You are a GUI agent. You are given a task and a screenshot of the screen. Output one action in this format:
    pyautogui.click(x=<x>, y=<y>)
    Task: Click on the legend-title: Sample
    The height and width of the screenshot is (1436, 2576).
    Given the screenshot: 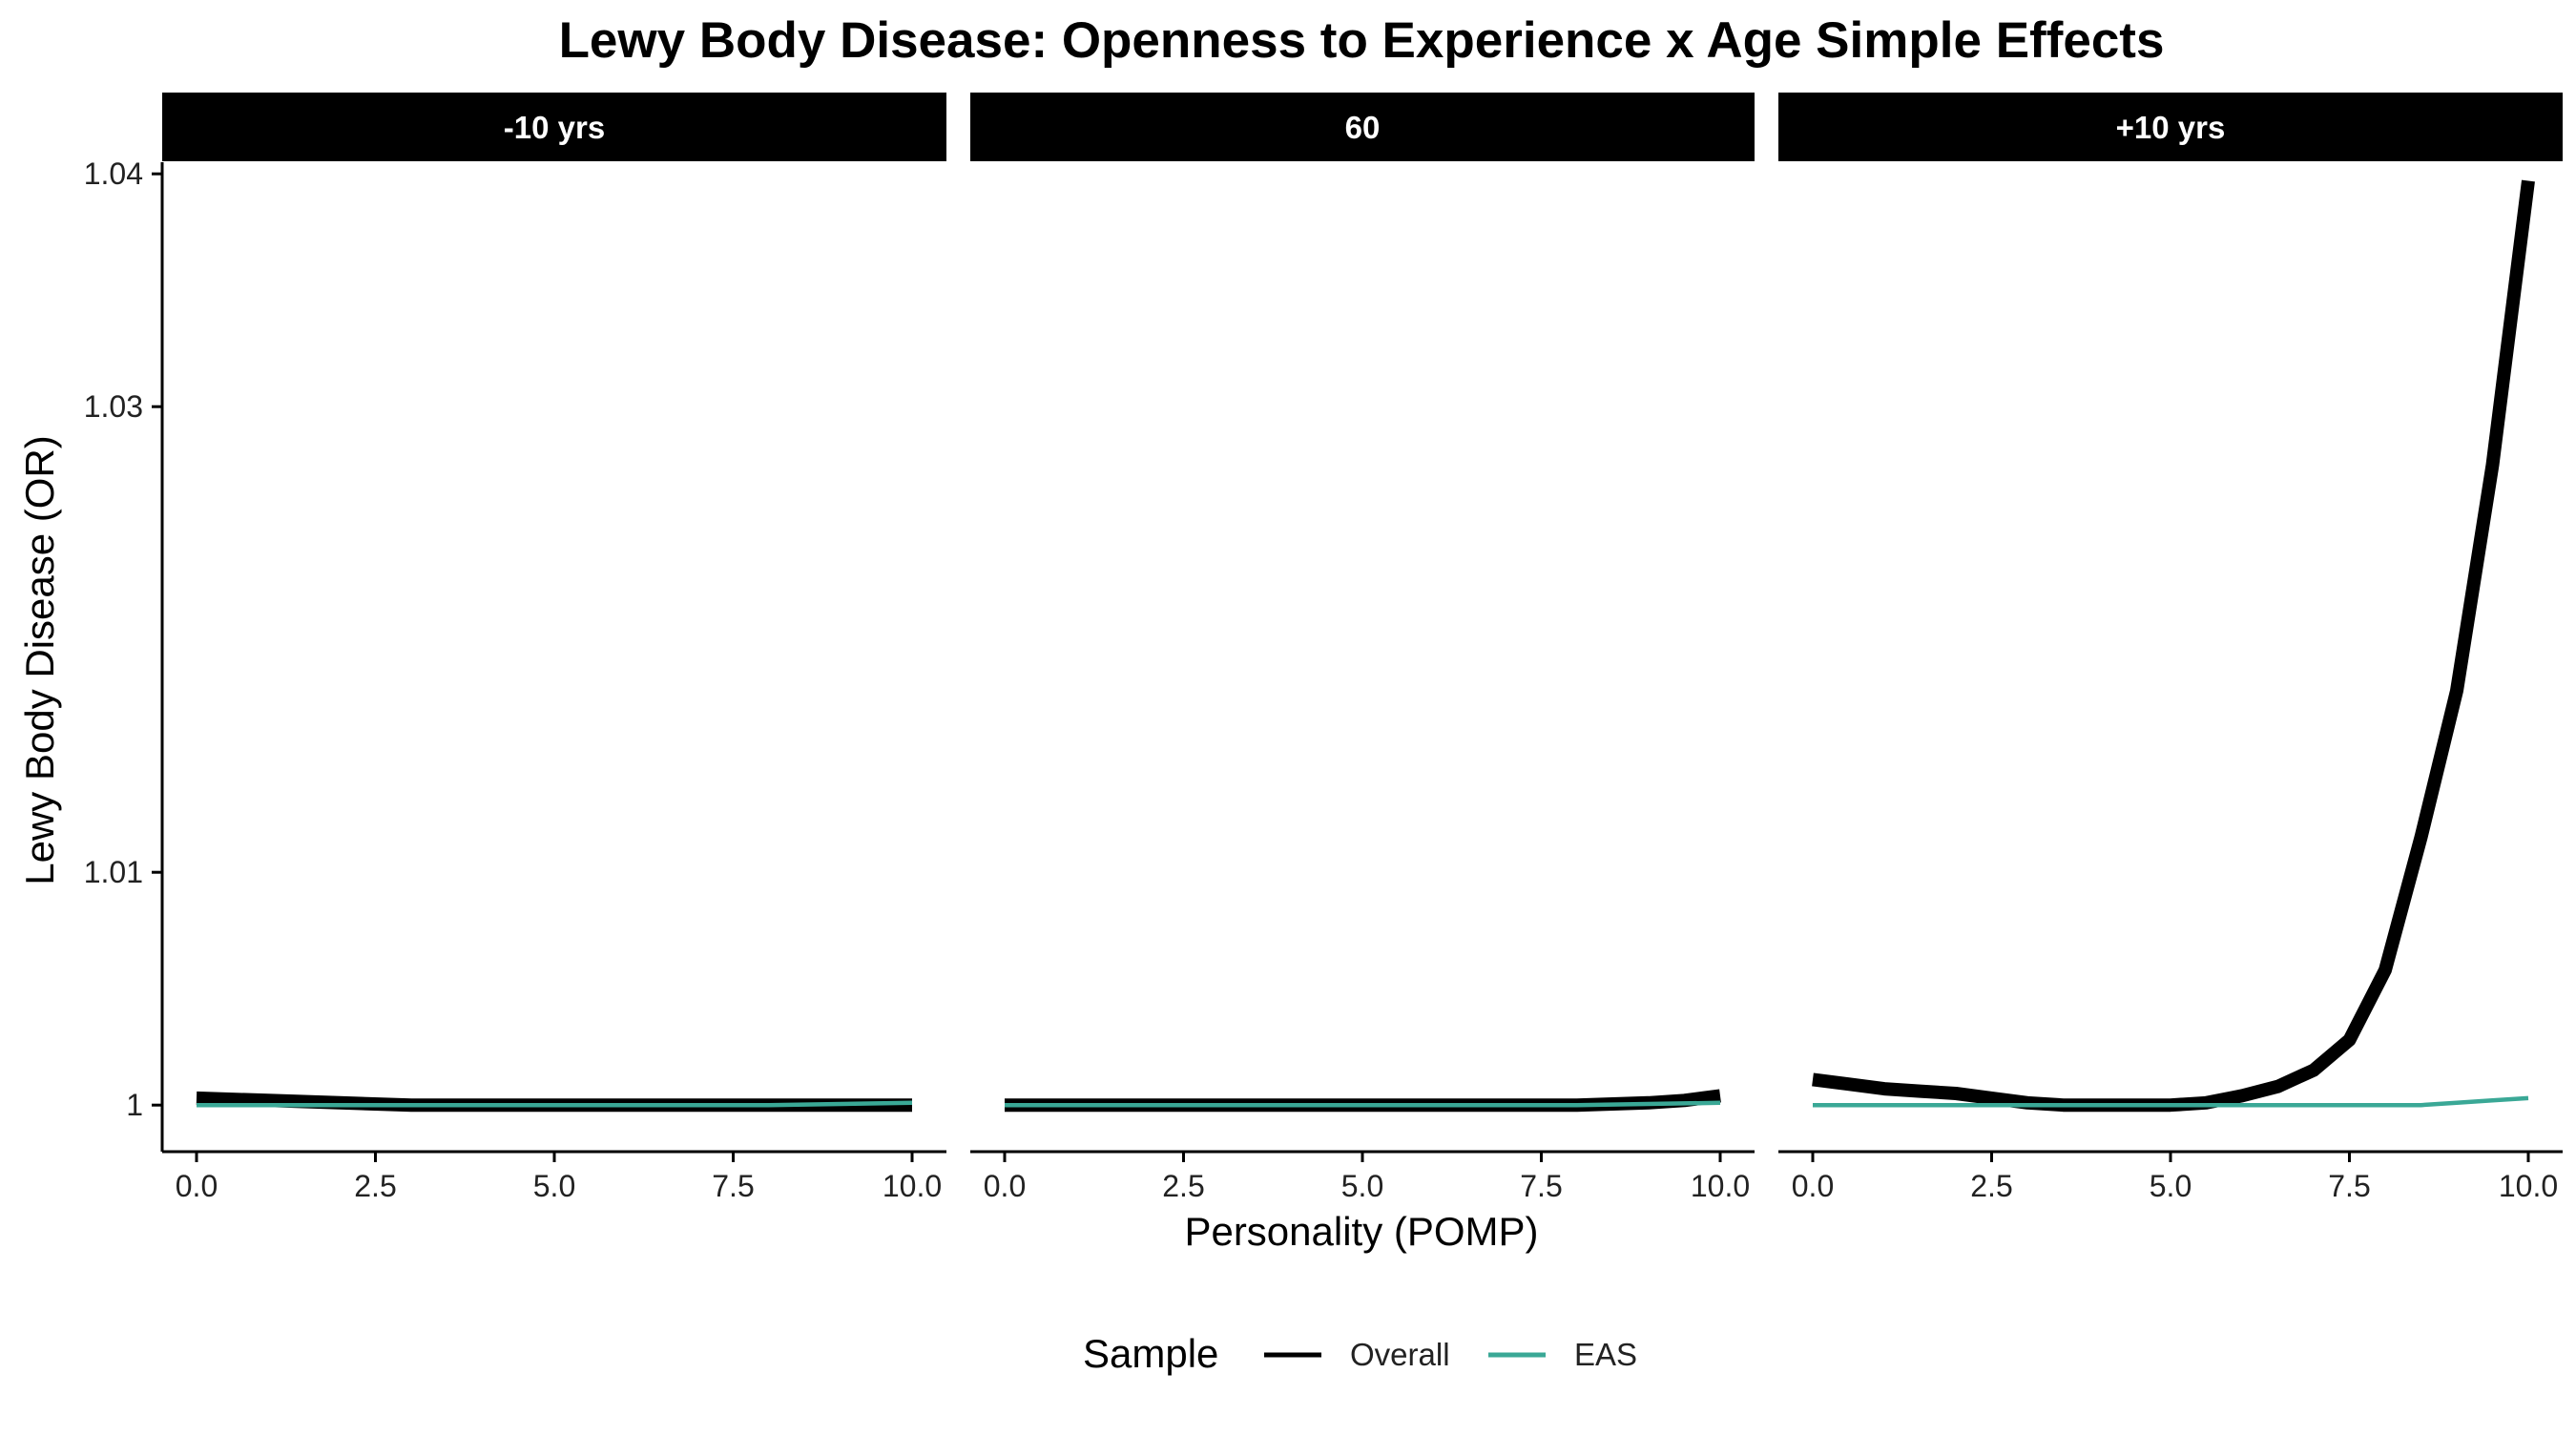 What is the action you would take?
    pyautogui.click(x=1150, y=1353)
    